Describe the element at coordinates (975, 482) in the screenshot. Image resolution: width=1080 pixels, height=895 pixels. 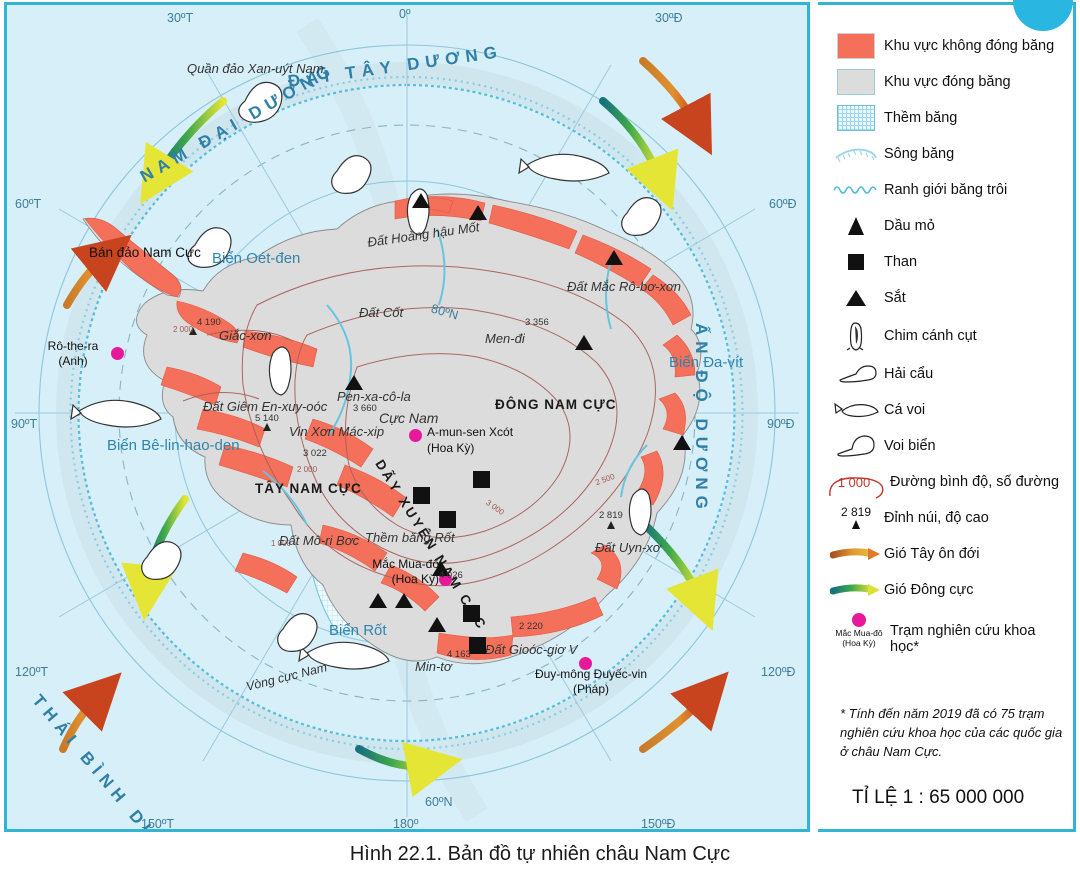
I see `legend-label-contour: Đường bình độ, số đường` at that location.